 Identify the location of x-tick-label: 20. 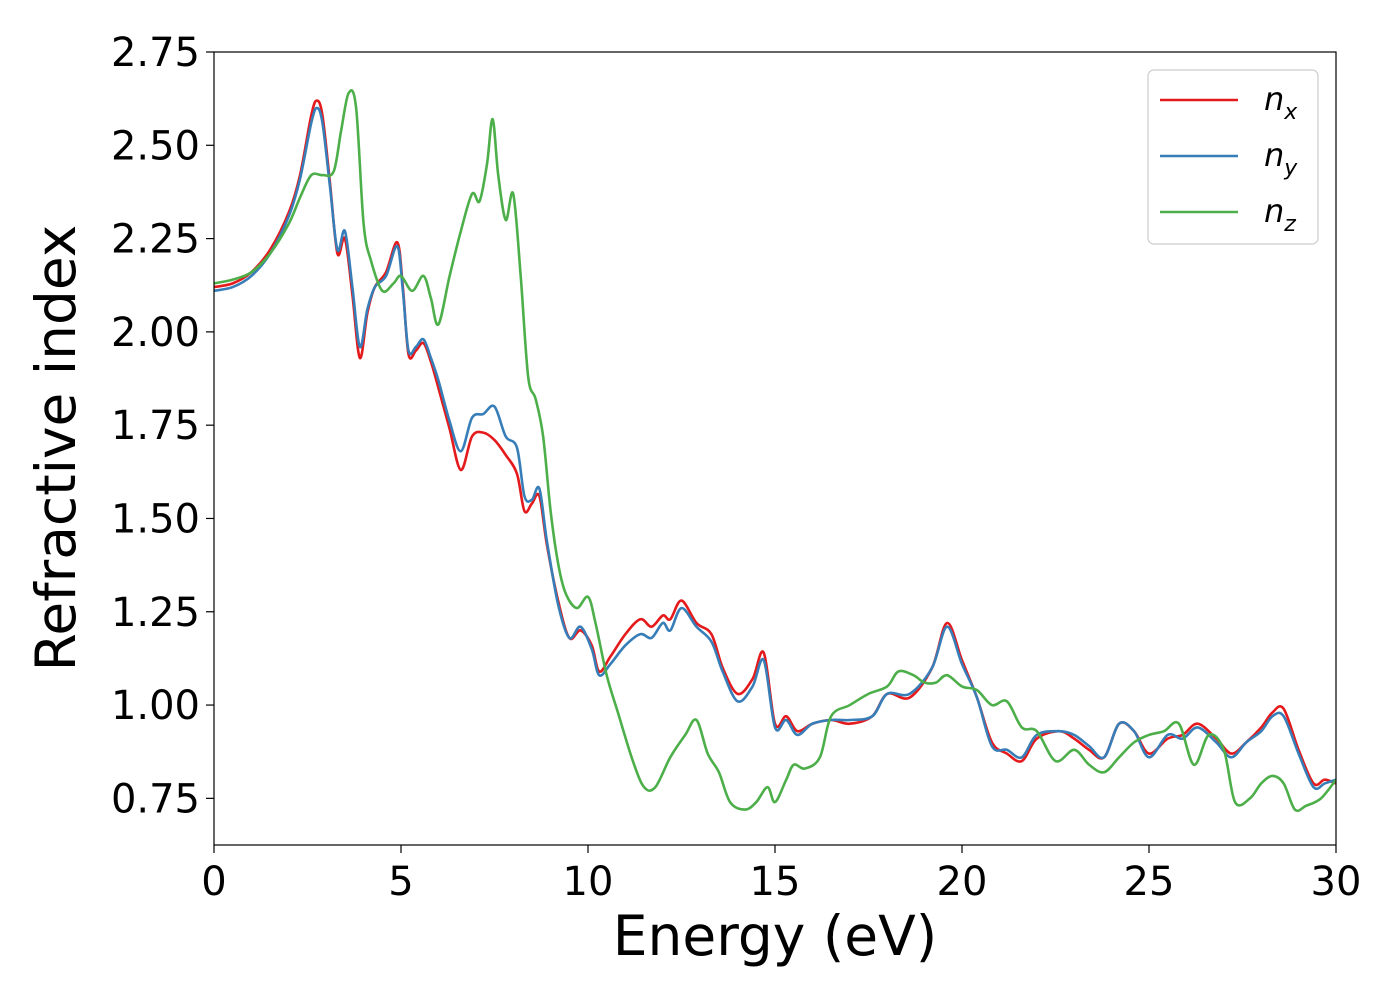
(962, 882).